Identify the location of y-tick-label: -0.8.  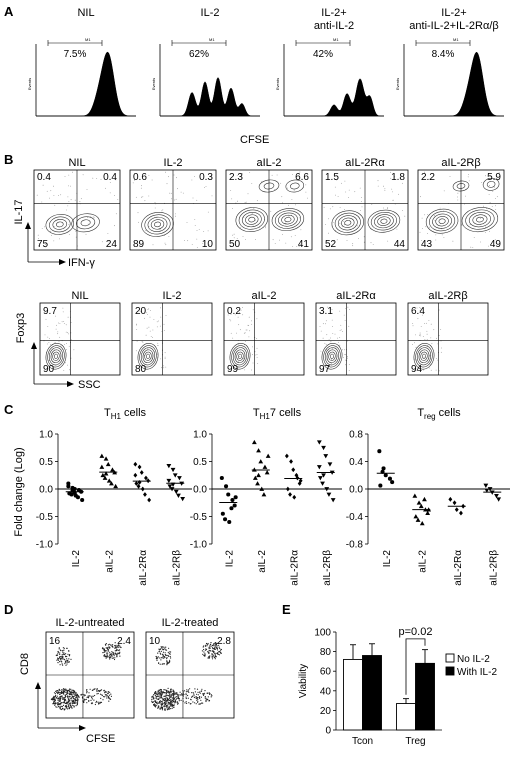
(355, 545).